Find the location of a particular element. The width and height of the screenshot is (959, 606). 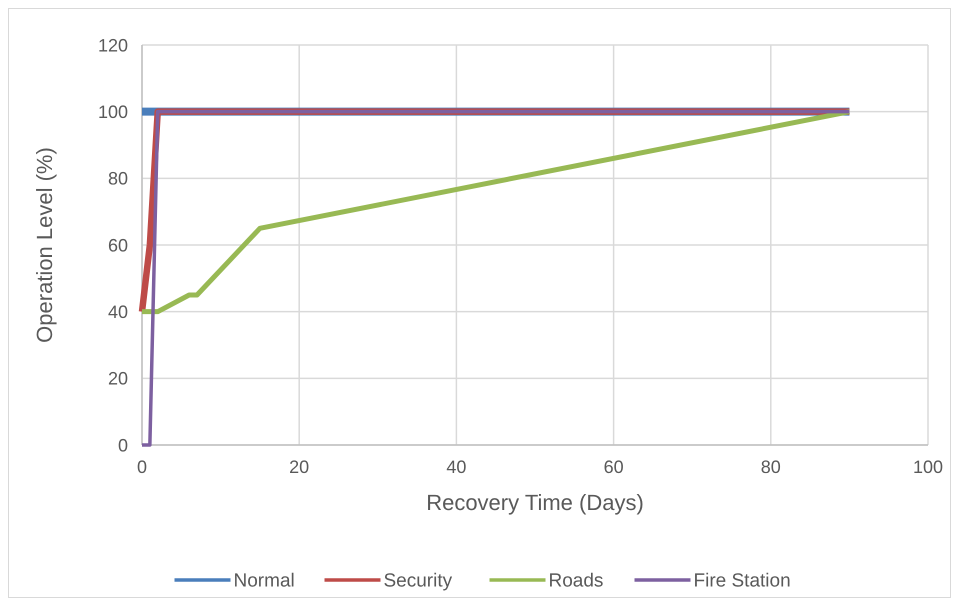

x-tick-label: 20 is located at coordinates (299, 467).